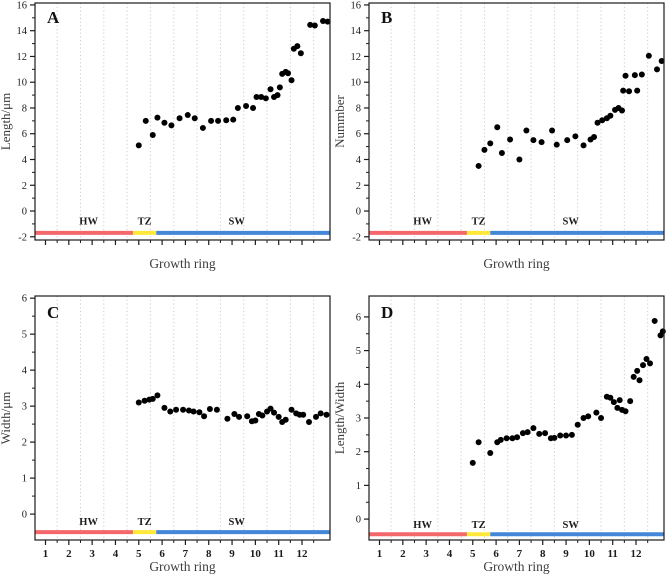  Describe the element at coordinates (24, 134) in the screenshot. I see `y-tick-label: 6` at that location.